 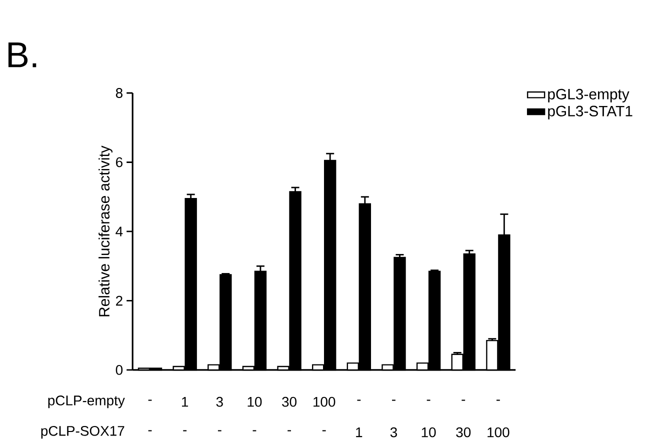 What do you see at coordinates (429, 432) in the screenshot?
I see `text: 10` at bounding box center [429, 432].